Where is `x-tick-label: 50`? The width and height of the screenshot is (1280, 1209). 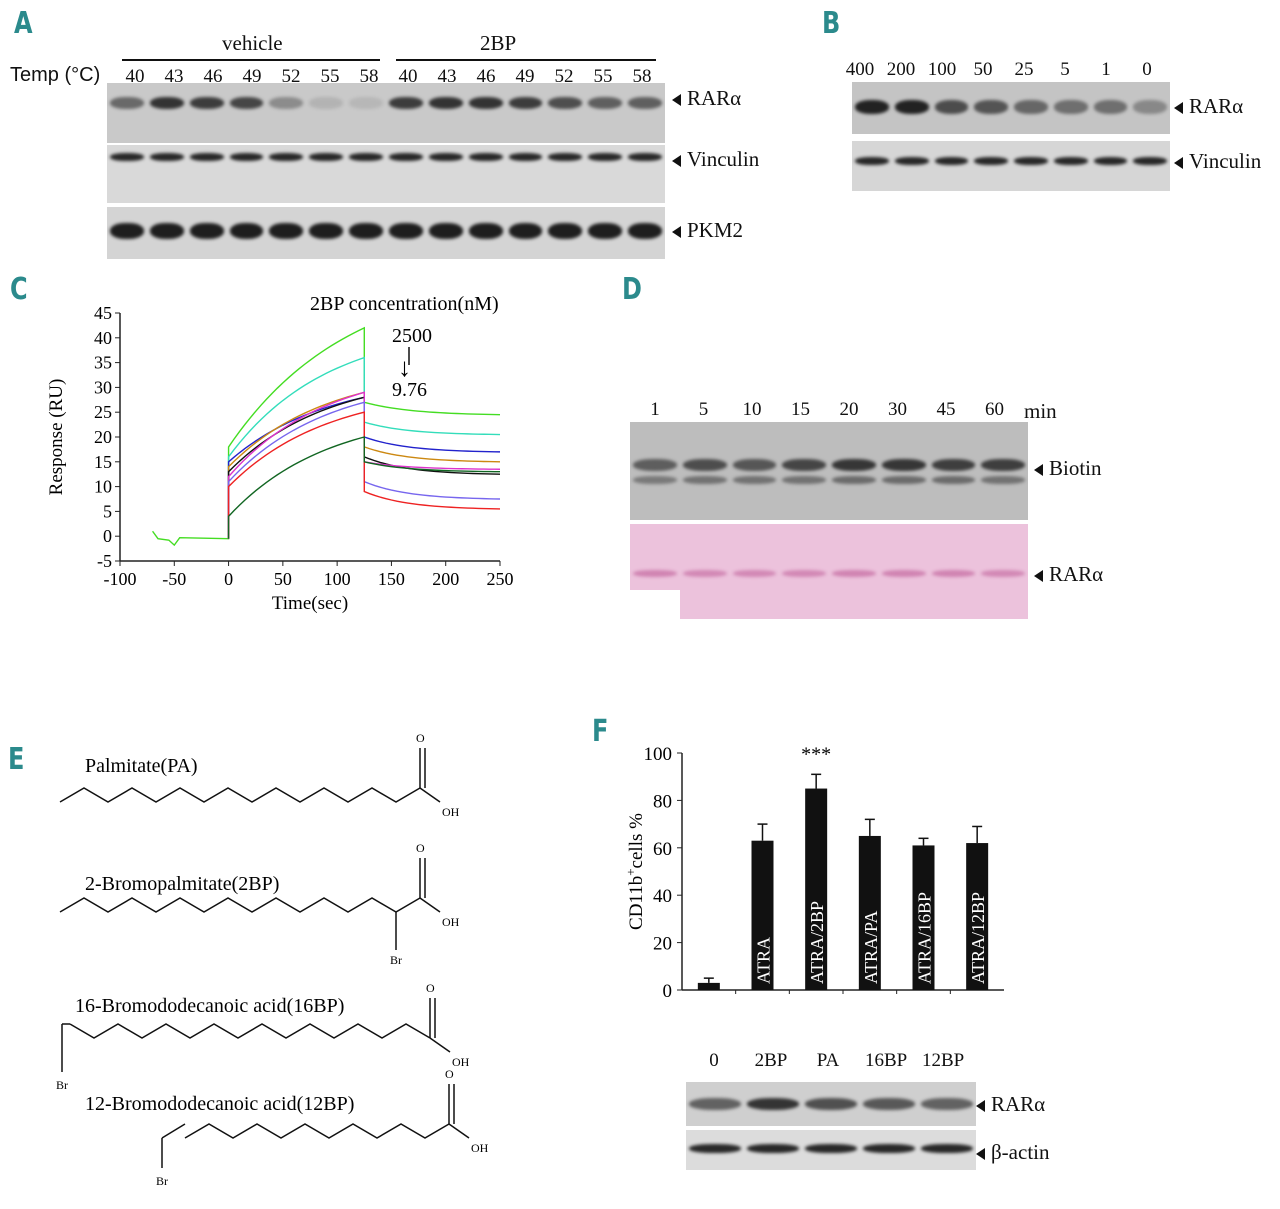 x-tick-label: 50 is located at coordinates (283, 579).